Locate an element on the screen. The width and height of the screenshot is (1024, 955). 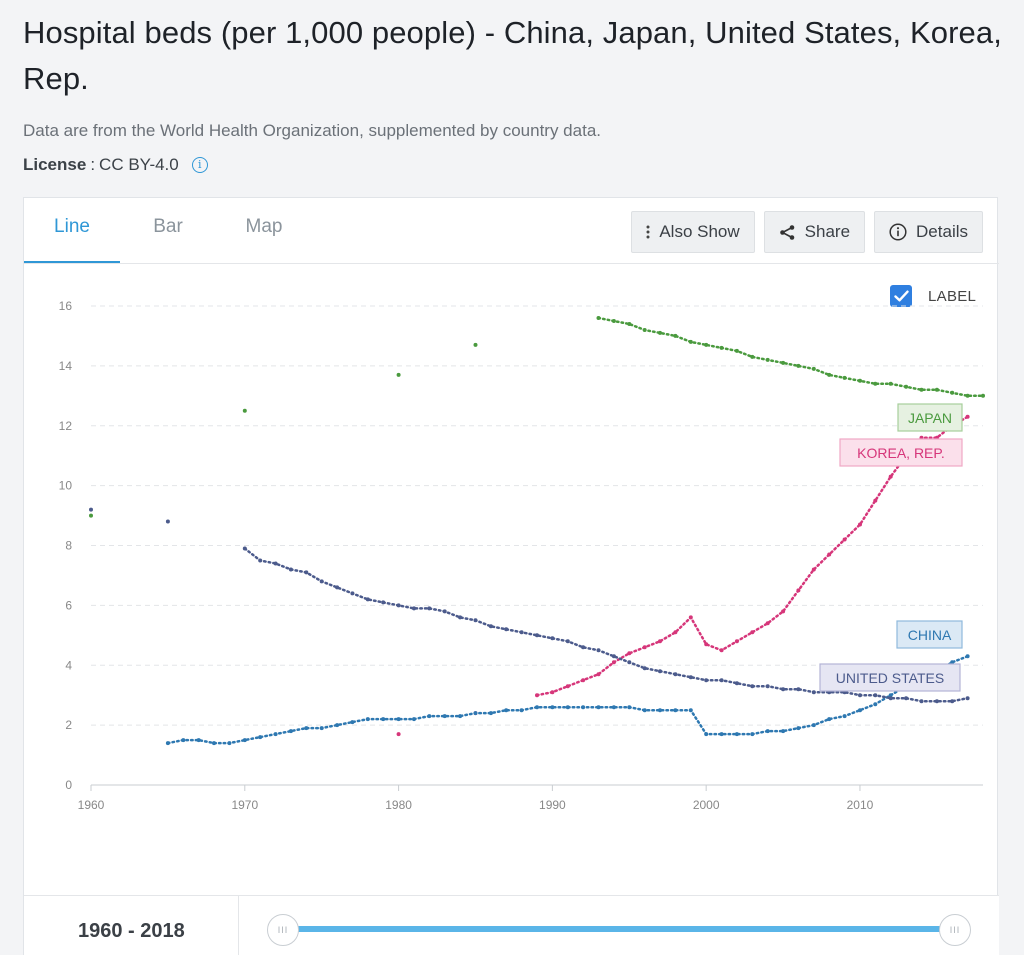
label-toggle: LABEL is located at coordinates (933, 296).